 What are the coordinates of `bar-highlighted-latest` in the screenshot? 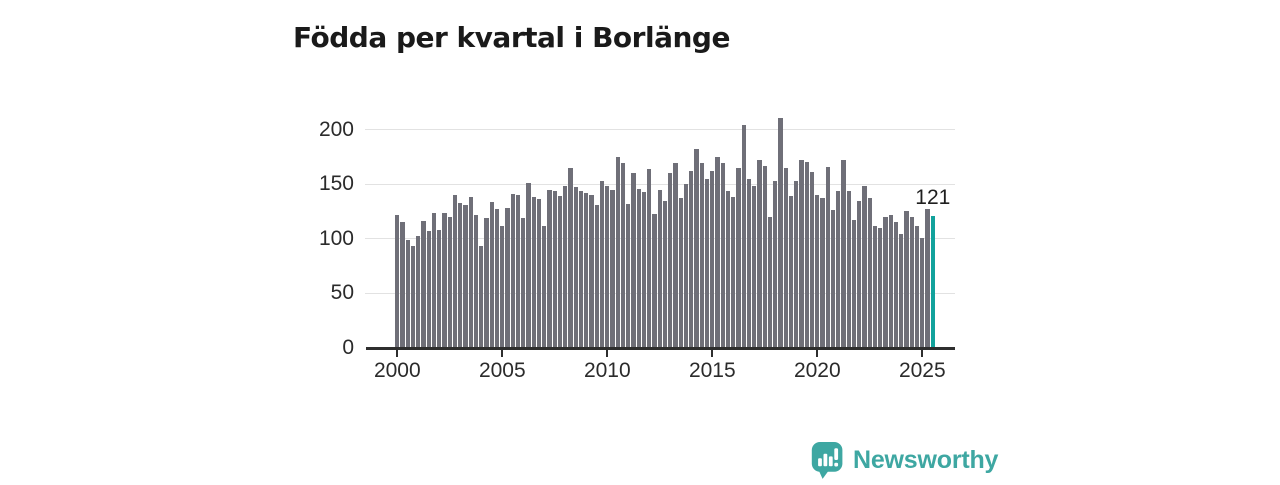 It's located at (932, 282).